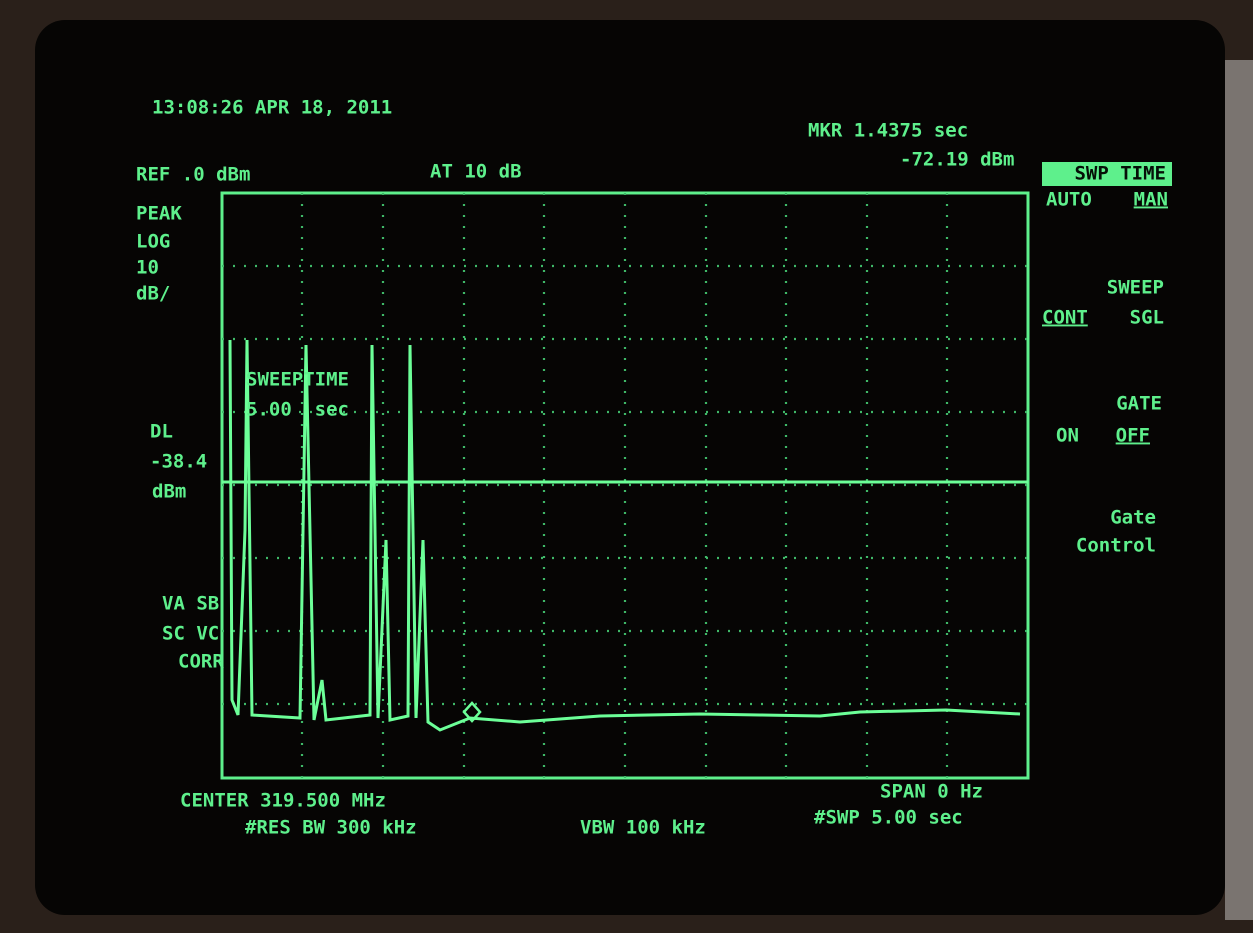 This screenshot has height=933, width=1253. What do you see at coordinates (1151, 200) in the screenshot?
I see `softkey-option: MAN` at bounding box center [1151, 200].